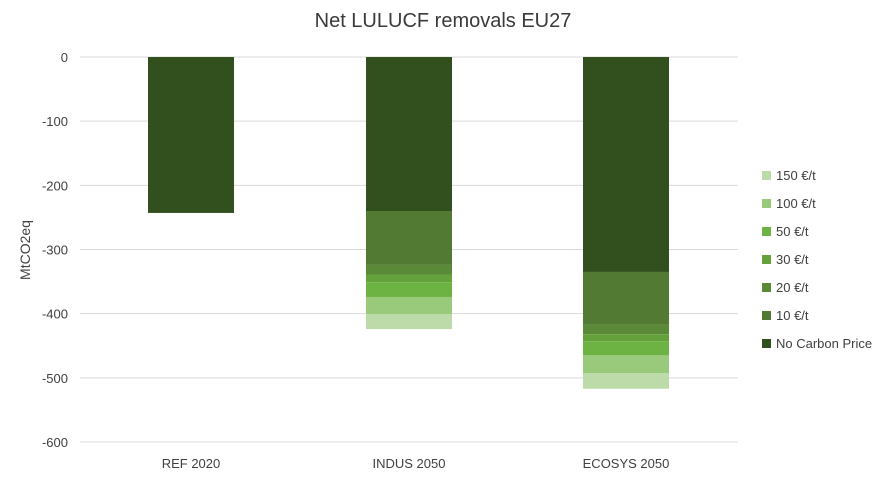 The image size is (886, 478). What do you see at coordinates (191, 463) in the screenshot?
I see `x-category-label: REF 2020` at bounding box center [191, 463].